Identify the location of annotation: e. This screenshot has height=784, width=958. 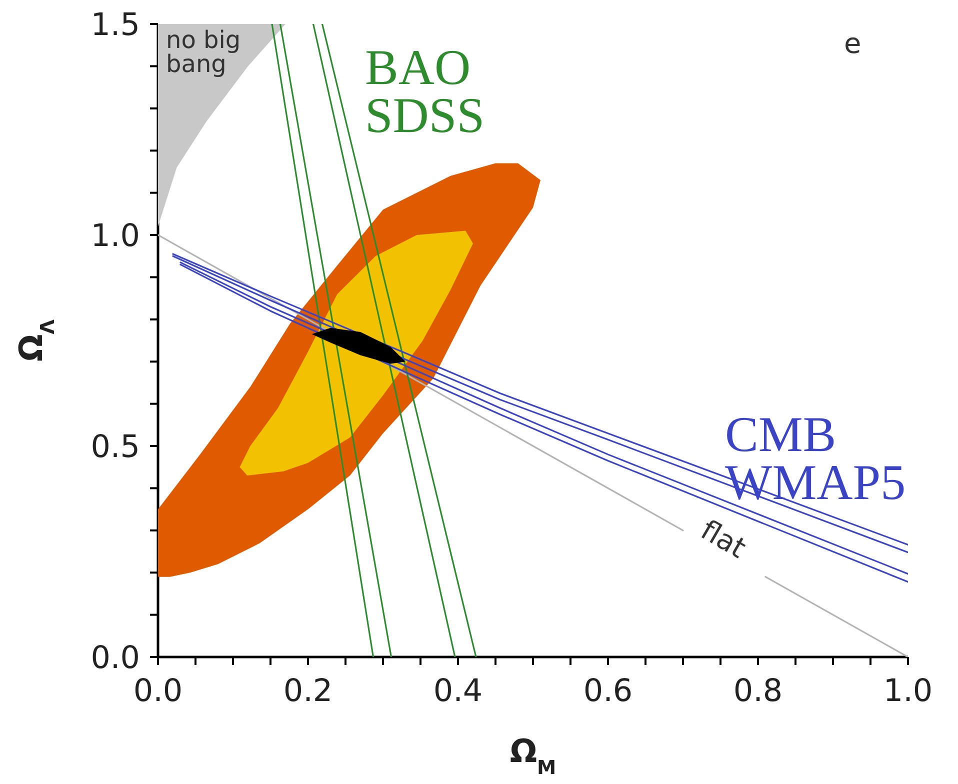
(853, 43).